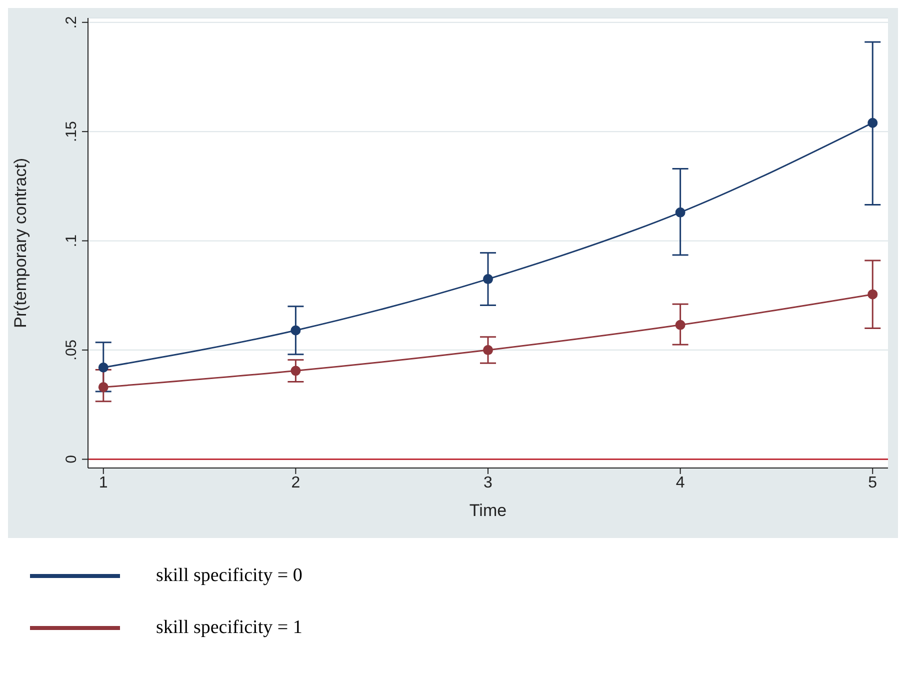 This screenshot has height=678, width=909. What do you see at coordinates (71, 241) in the screenshot?
I see `y-tick-label: .1` at bounding box center [71, 241].